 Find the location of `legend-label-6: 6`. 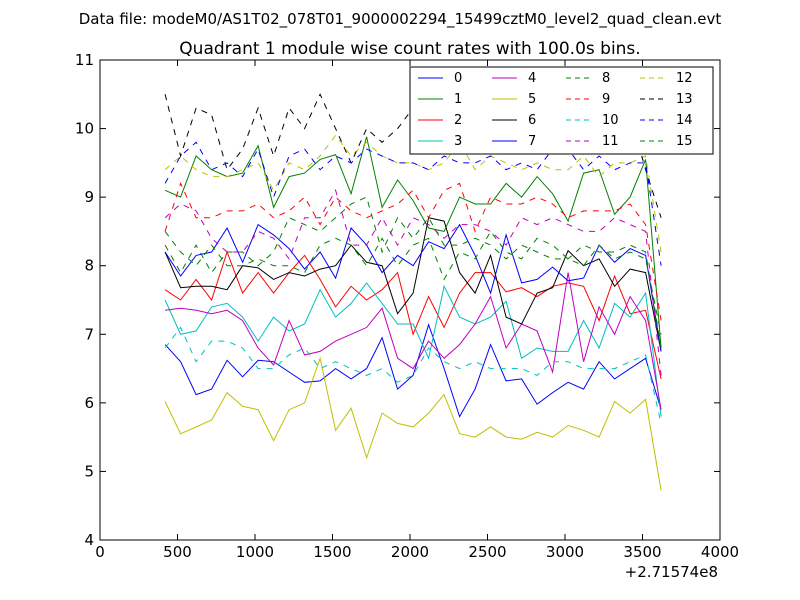

legend-label-6: 6 is located at coordinates (532, 120).